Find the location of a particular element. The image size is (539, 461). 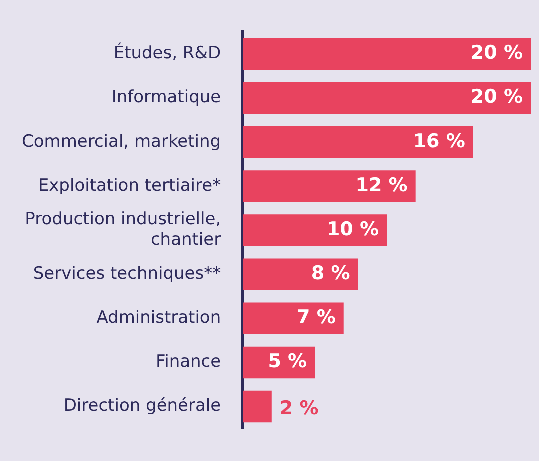

data-label: 5 % is located at coordinates (288, 361).